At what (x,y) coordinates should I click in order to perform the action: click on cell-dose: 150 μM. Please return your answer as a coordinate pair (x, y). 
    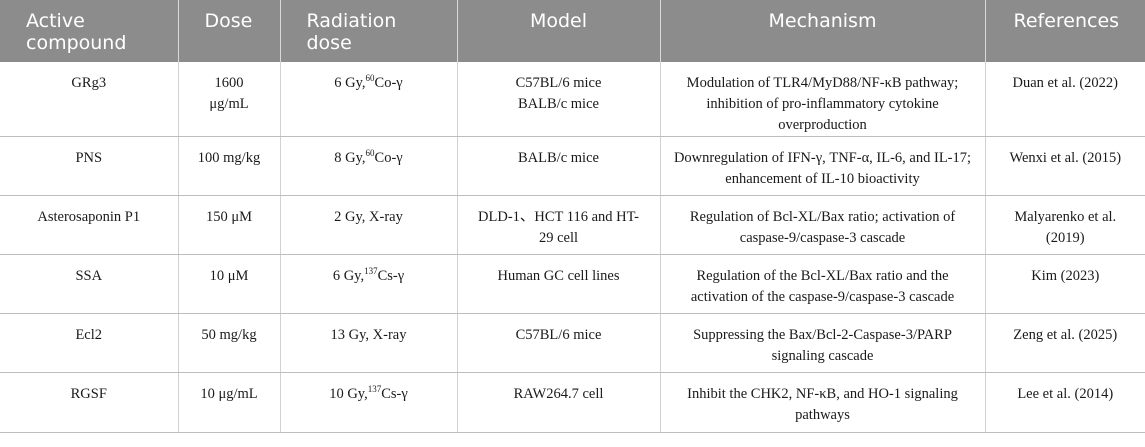
    Looking at the image, I should click on (229, 225).